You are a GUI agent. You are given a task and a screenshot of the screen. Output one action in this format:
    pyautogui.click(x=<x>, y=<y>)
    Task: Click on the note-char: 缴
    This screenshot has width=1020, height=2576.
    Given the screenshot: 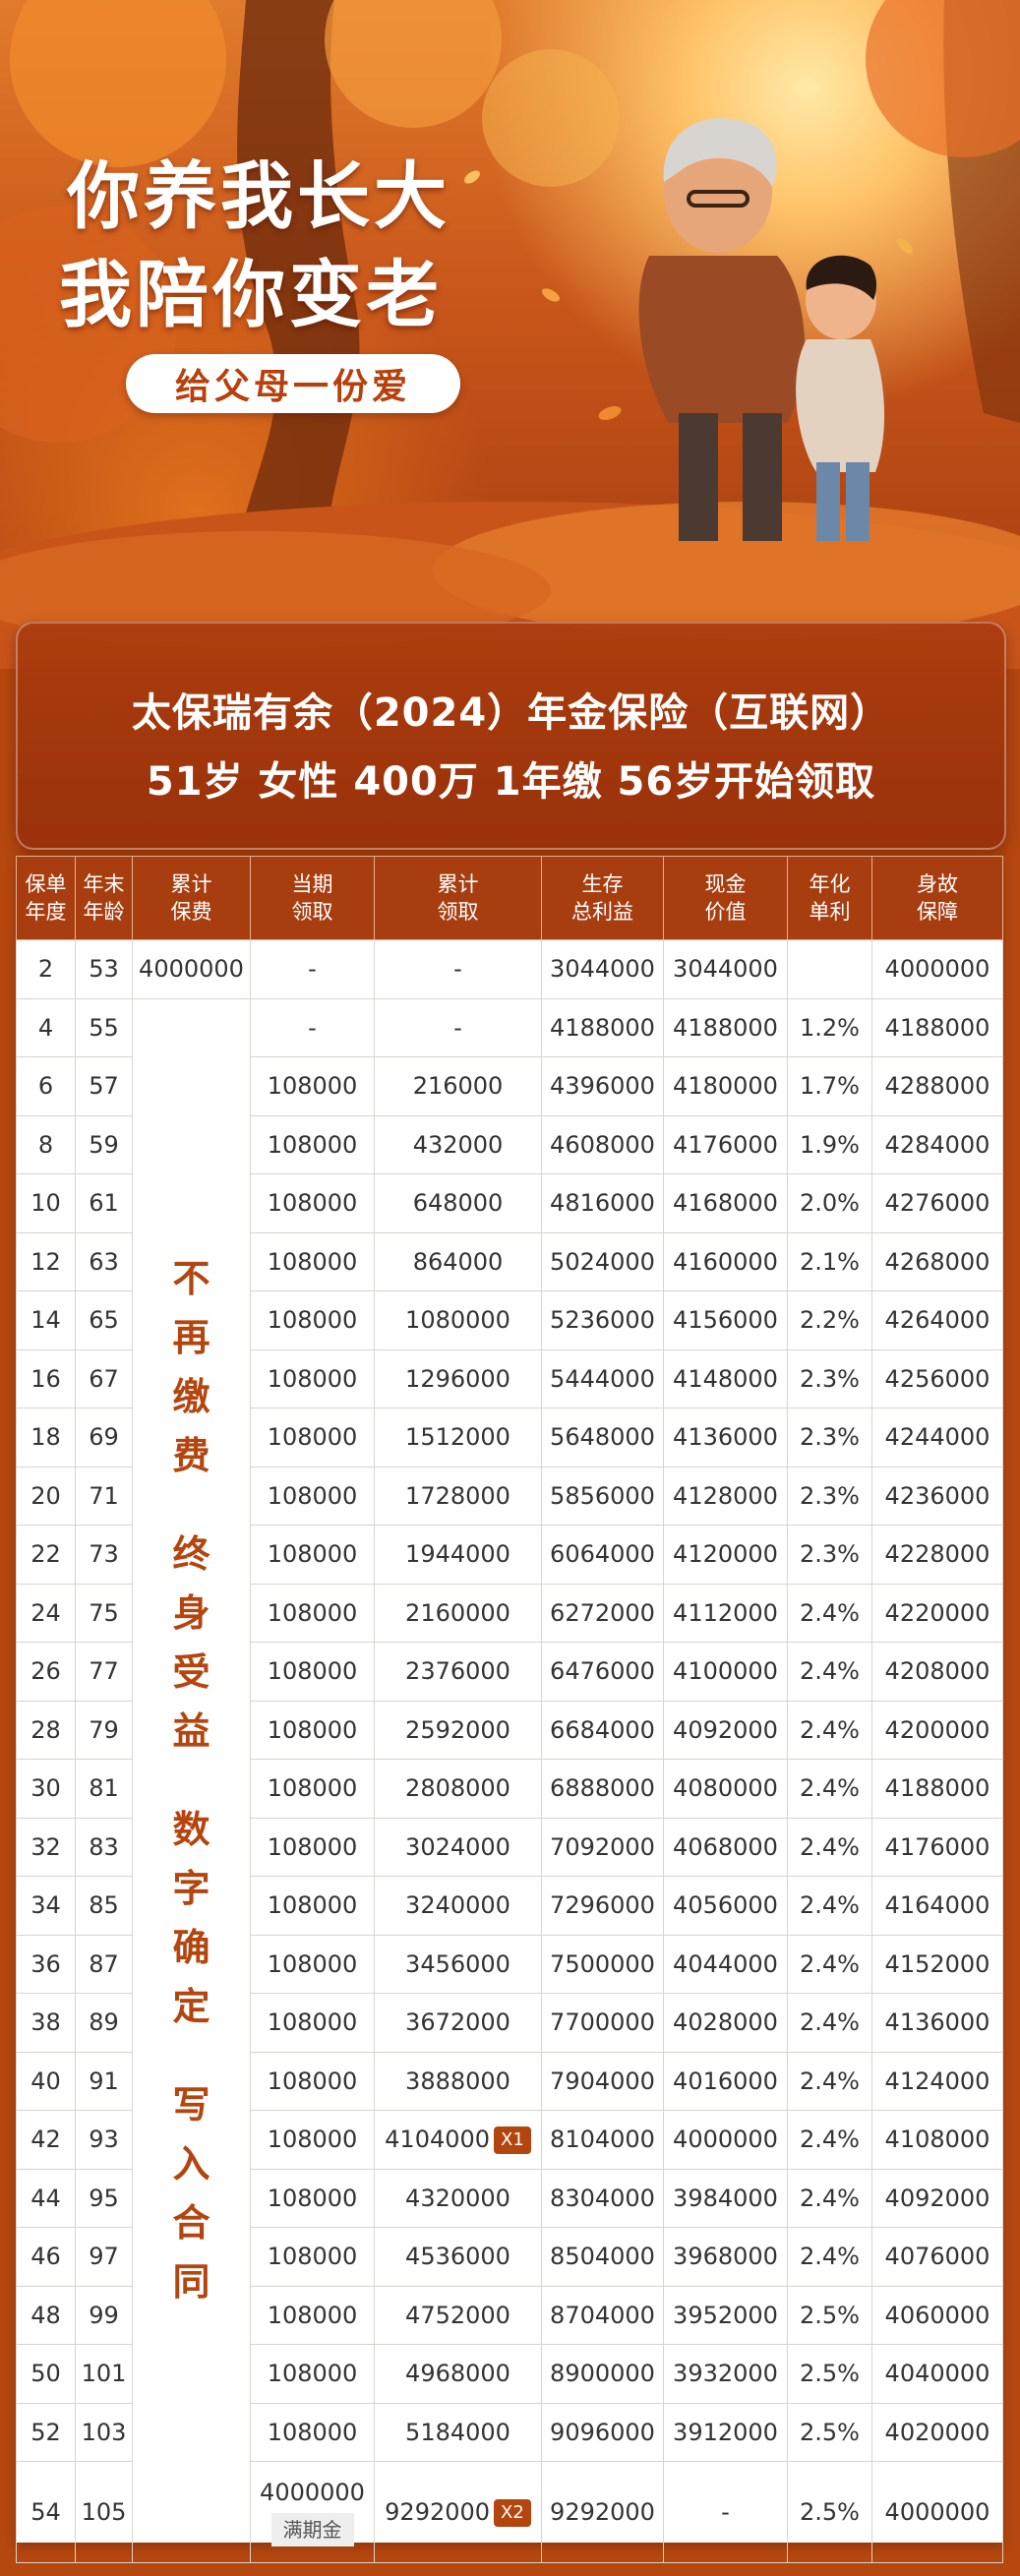 What is the action you would take?
    pyautogui.click(x=191, y=1397)
    